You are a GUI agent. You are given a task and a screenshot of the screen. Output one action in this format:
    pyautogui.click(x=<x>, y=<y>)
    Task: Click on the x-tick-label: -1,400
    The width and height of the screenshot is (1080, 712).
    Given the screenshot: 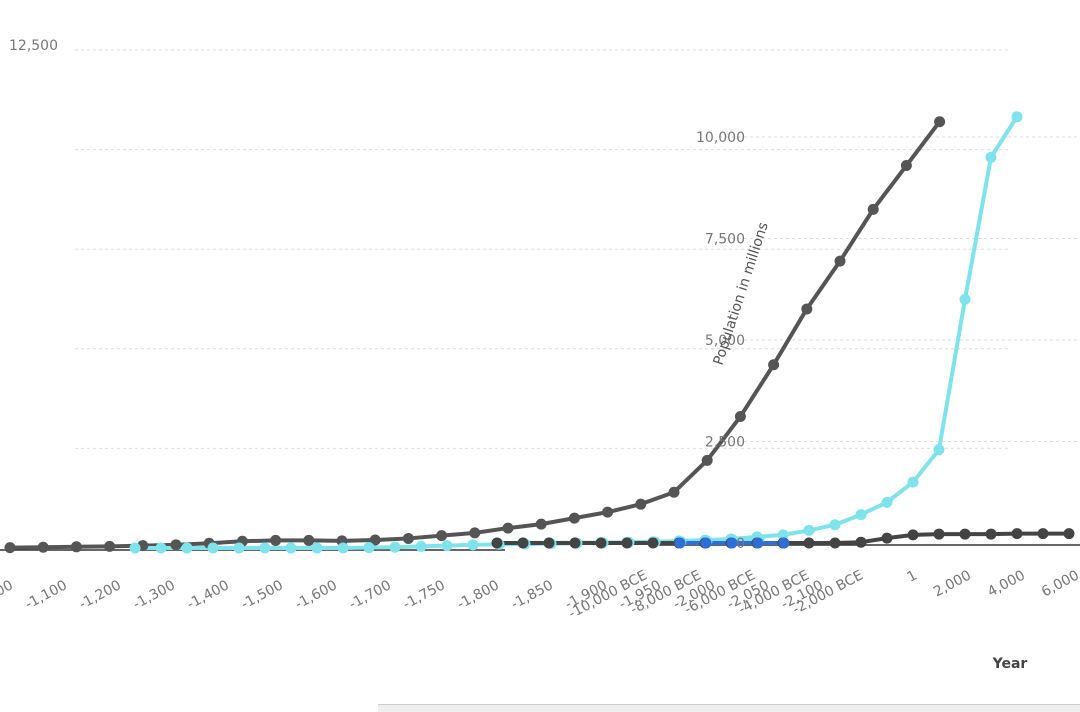 What is the action you would take?
    pyautogui.click(x=208, y=594)
    